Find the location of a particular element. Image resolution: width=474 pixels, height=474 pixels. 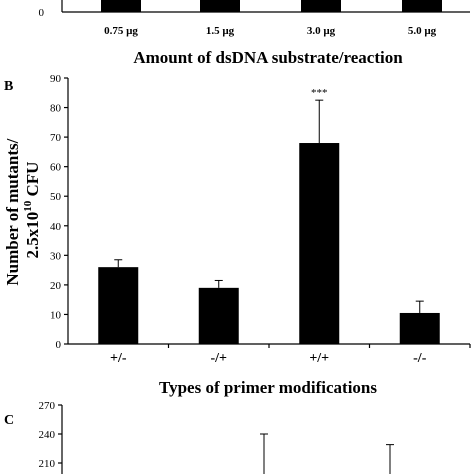

panel-c-y-tick-label: 210 is located at coordinates (47, 464).